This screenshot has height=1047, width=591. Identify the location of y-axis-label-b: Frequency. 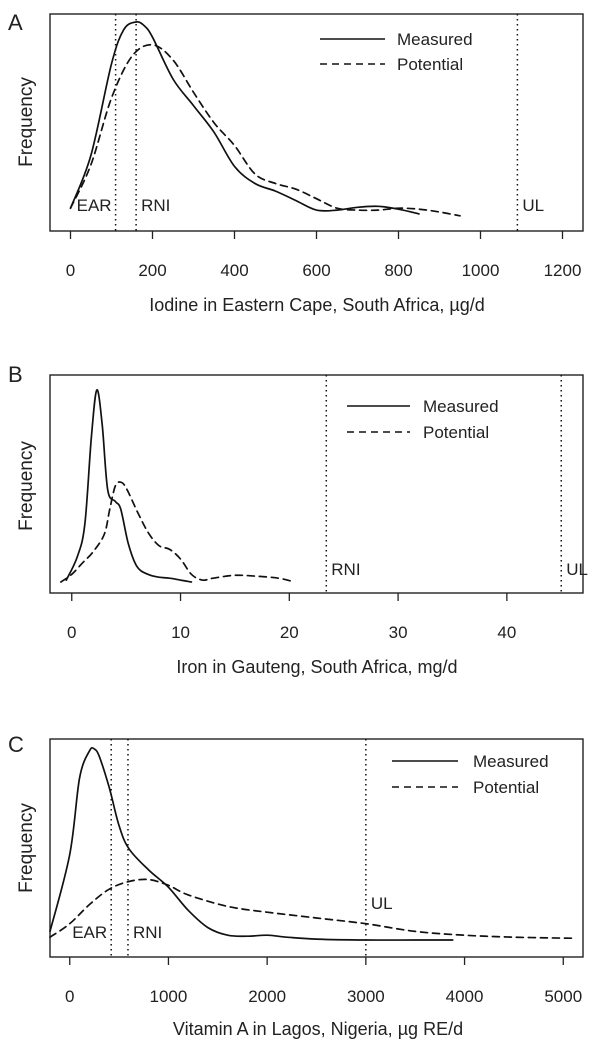
(26, 486).